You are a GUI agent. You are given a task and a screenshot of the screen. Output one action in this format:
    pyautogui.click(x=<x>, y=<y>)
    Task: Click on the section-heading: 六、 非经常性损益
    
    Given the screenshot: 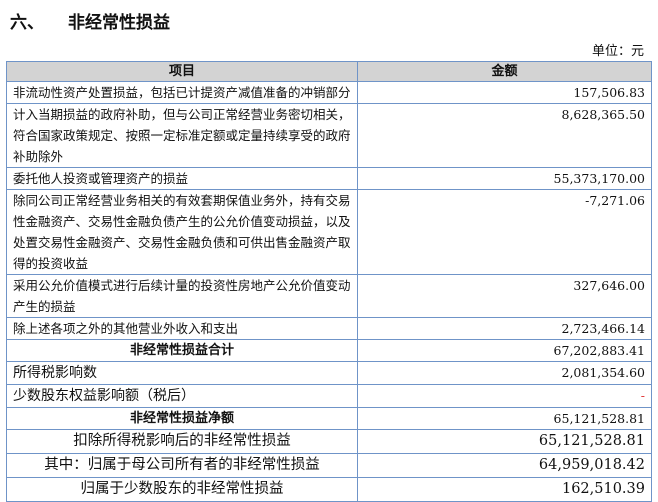 What is the action you would take?
    pyautogui.click(x=90, y=20)
    